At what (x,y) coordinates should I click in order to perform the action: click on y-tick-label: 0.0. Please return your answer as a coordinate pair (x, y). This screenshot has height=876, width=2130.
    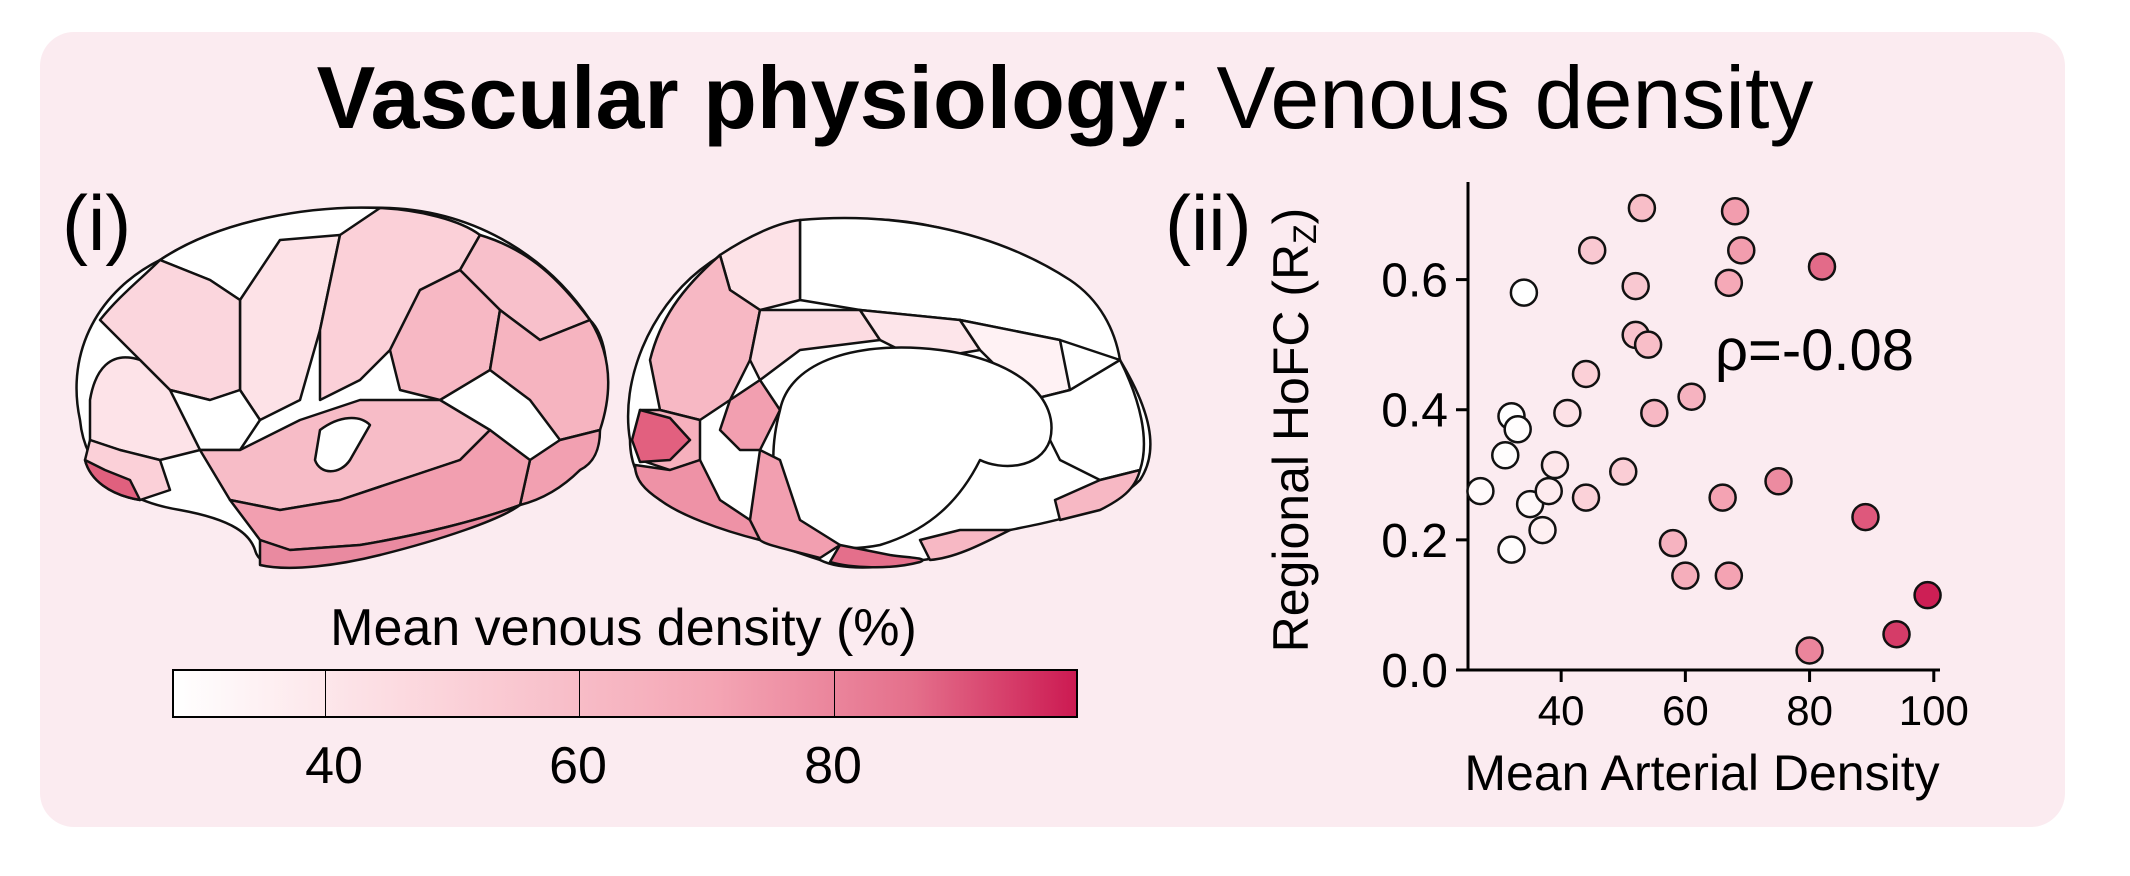
    Looking at the image, I should click on (1414, 671).